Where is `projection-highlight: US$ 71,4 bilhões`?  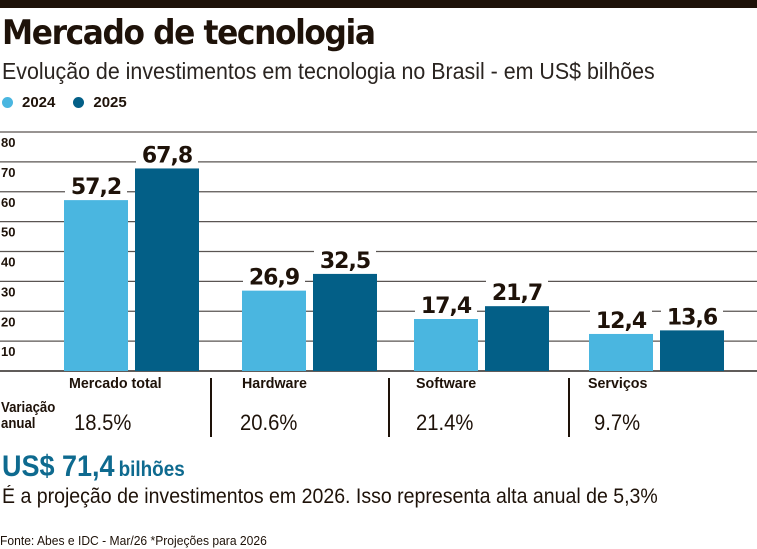
projection-highlight: US$ 71,4 bilhões is located at coordinates (93, 467).